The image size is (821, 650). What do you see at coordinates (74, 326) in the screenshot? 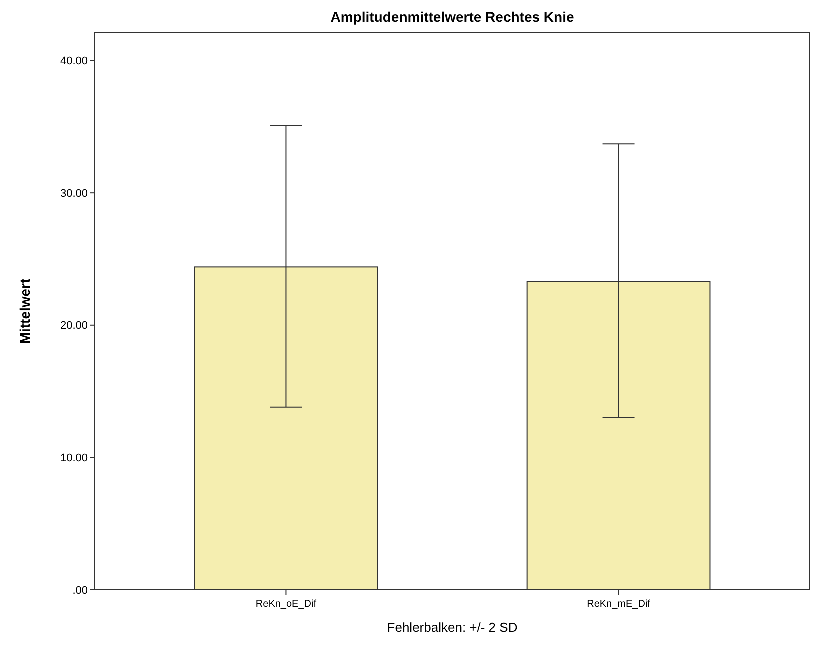
I see `y-tick-label: 20.00` at bounding box center [74, 326].